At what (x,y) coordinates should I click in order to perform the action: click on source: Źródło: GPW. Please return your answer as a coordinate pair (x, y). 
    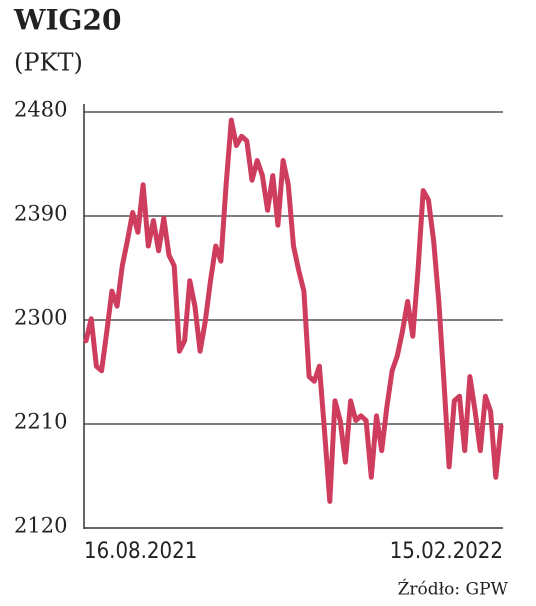
    Looking at the image, I should click on (453, 589).